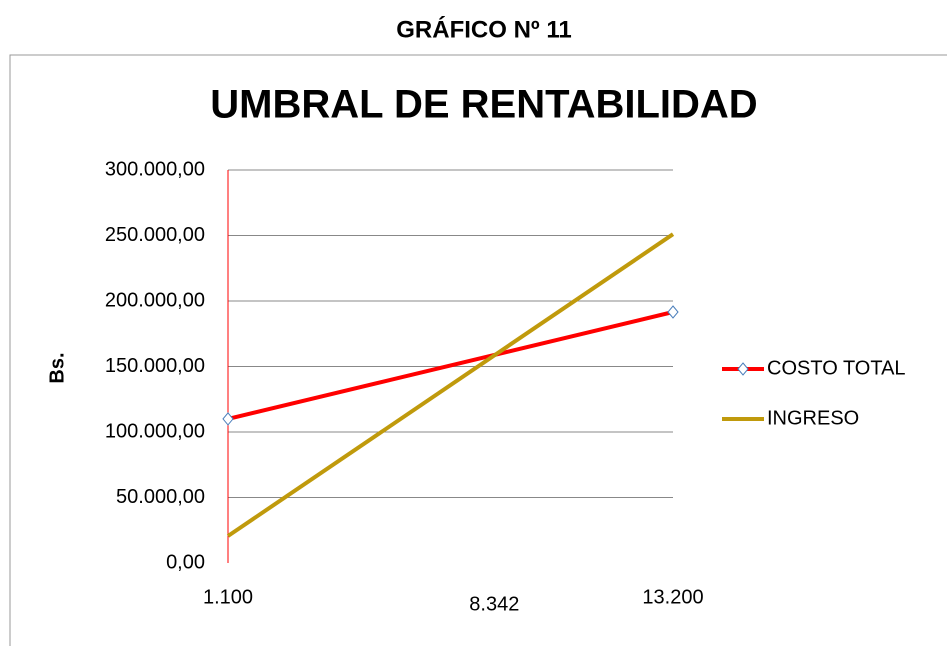 This screenshot has width=947, height=646. What do you see at coordinates (155, 169) in the screenshot?
I see `y-tick-label: 300.000,00` at bounding box center [155, 169].